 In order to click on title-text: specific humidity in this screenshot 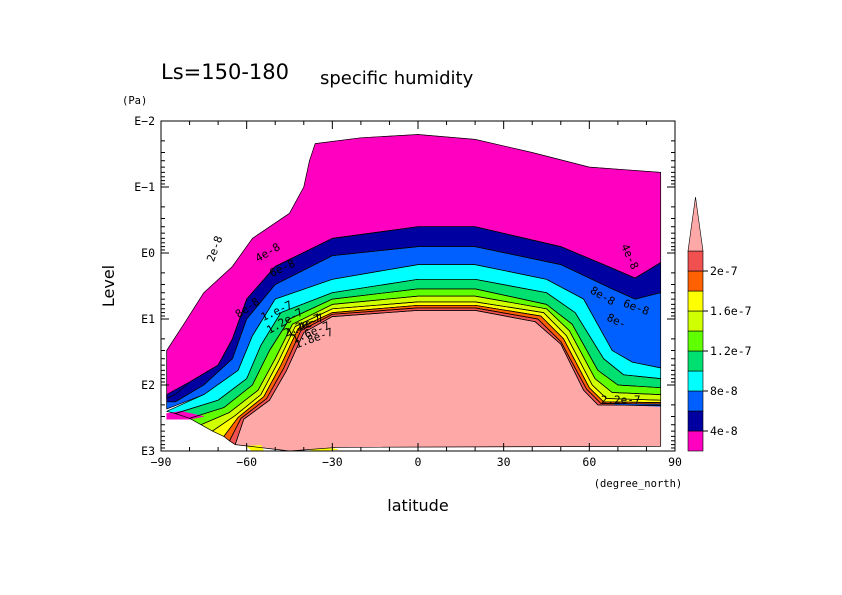, I will do `click(397, 78)`.